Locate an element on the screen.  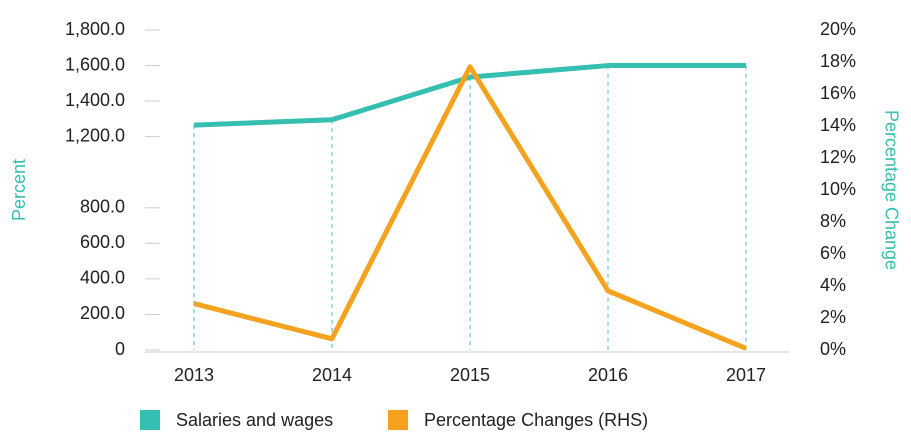
y-tick-label: 1,800.0 is located at coordinates (95, 29).